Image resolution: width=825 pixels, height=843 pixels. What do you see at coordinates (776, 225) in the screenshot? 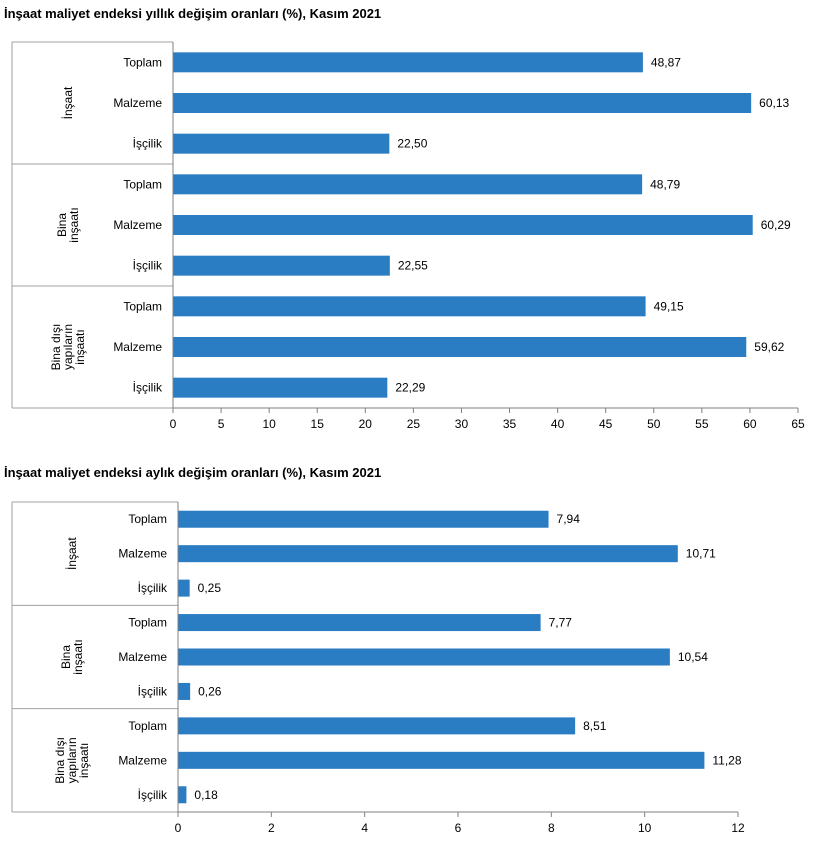
I see `data-label: 60,29` at bounding box center [776, 225].